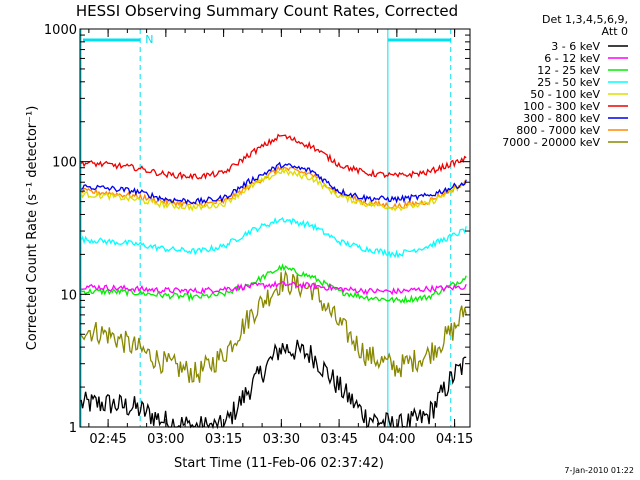  Describe the element at coordinates (64, 163) in the screenshot. I see `y-tick-label: 100` at that location.